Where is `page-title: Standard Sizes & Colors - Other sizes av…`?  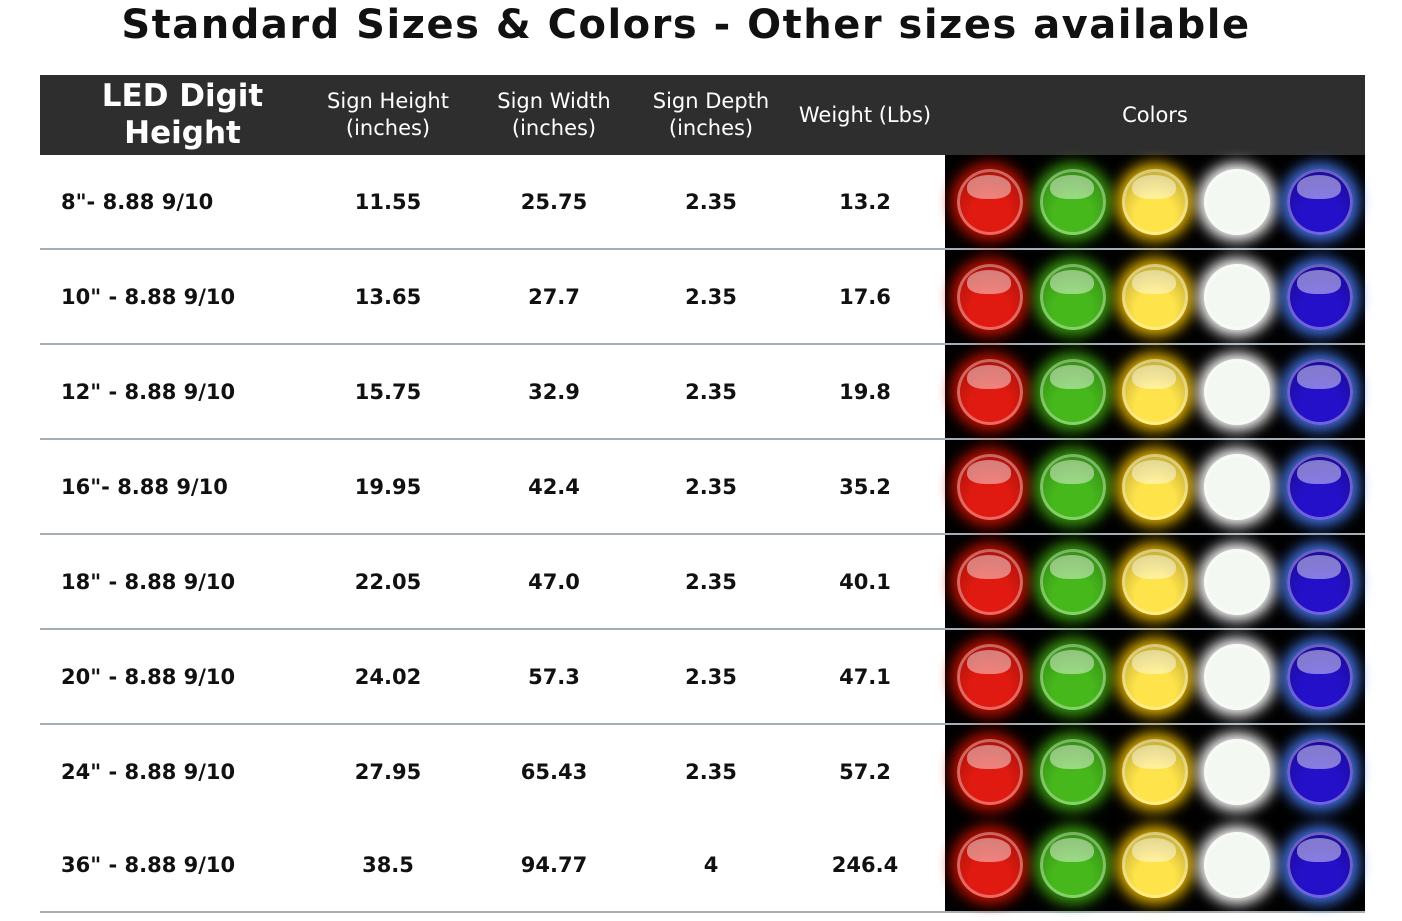
page-title: Standard Sizes & Colors - Other sizes av… is located at coordinates (686, 25).